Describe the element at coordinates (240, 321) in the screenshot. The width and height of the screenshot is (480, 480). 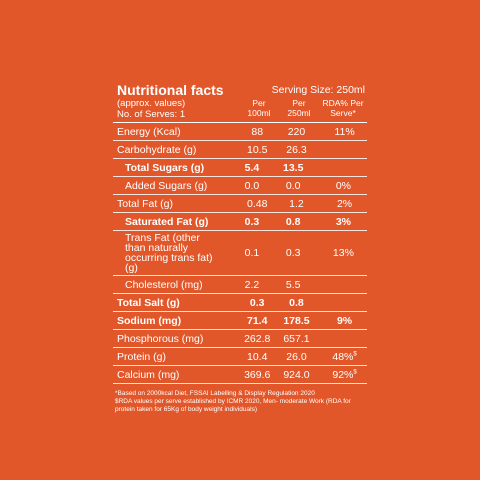
I see `table-row: Sodium (mg) 71.4 178.5 9%` at that location.